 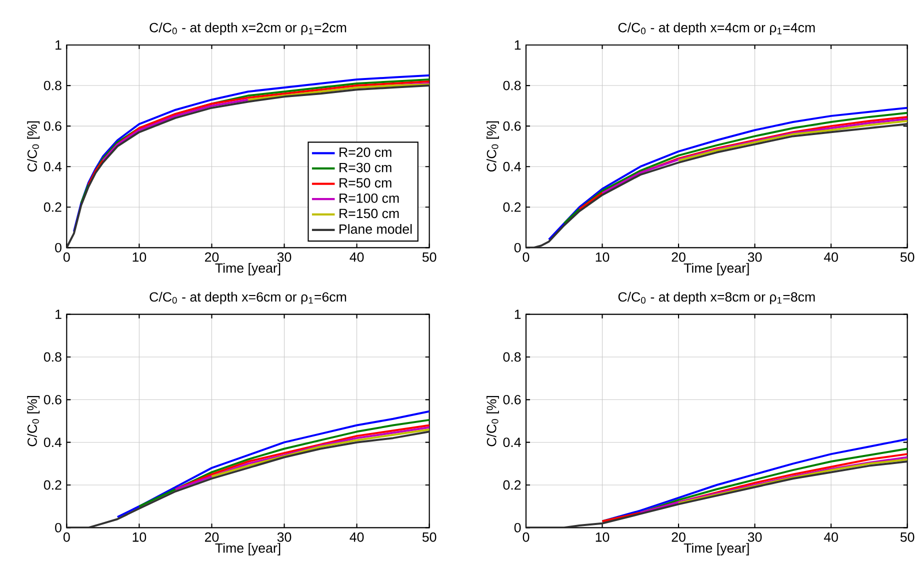 What do you see at coordinates (716, 28) in the screenshot?
I see `chart-title: C/C$_{0}$ - at depth x=4cm or ρ$_{1}$=4cm` at bounding box center [716, 28].